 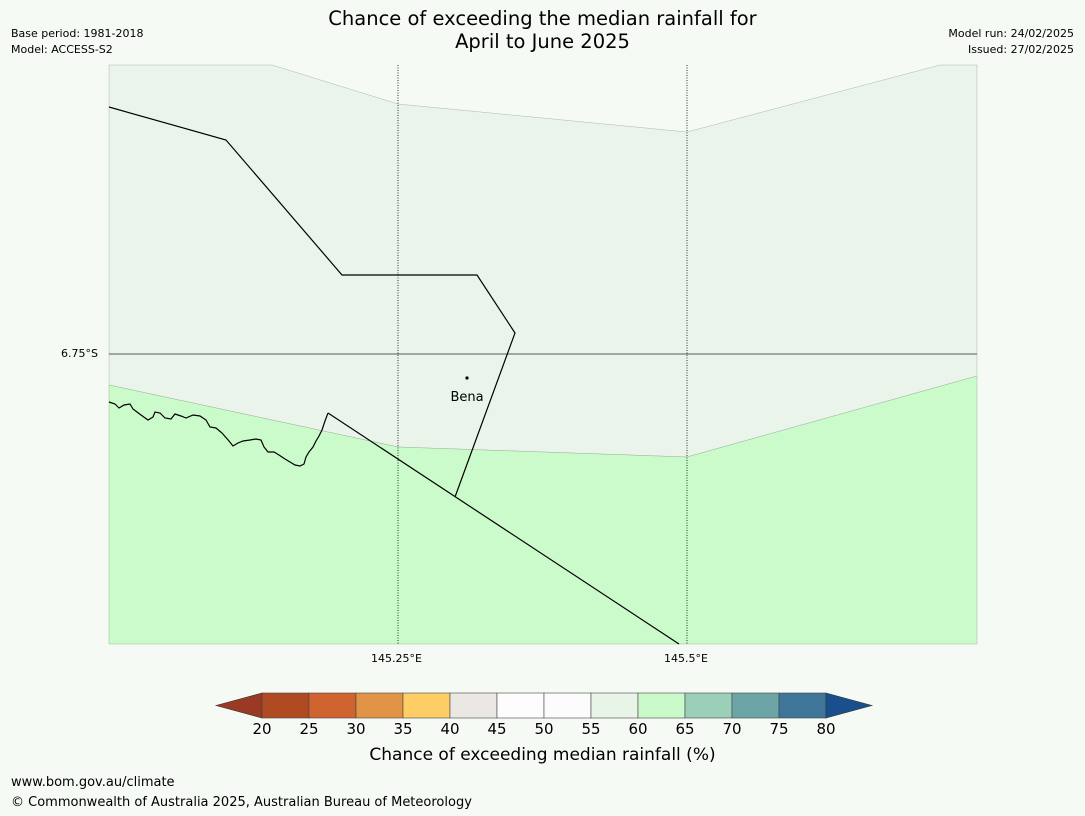 What do you see at coordinates (503, 528) in the screenshot?
I see `province-border-south` at bounding box center [503, 528].